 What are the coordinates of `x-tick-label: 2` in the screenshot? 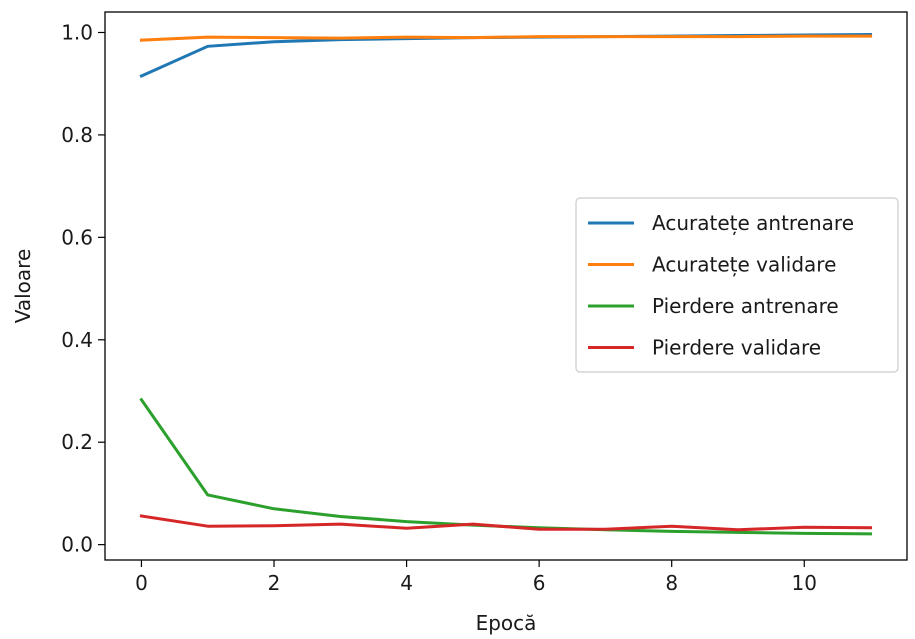 It's located at (274, 583).